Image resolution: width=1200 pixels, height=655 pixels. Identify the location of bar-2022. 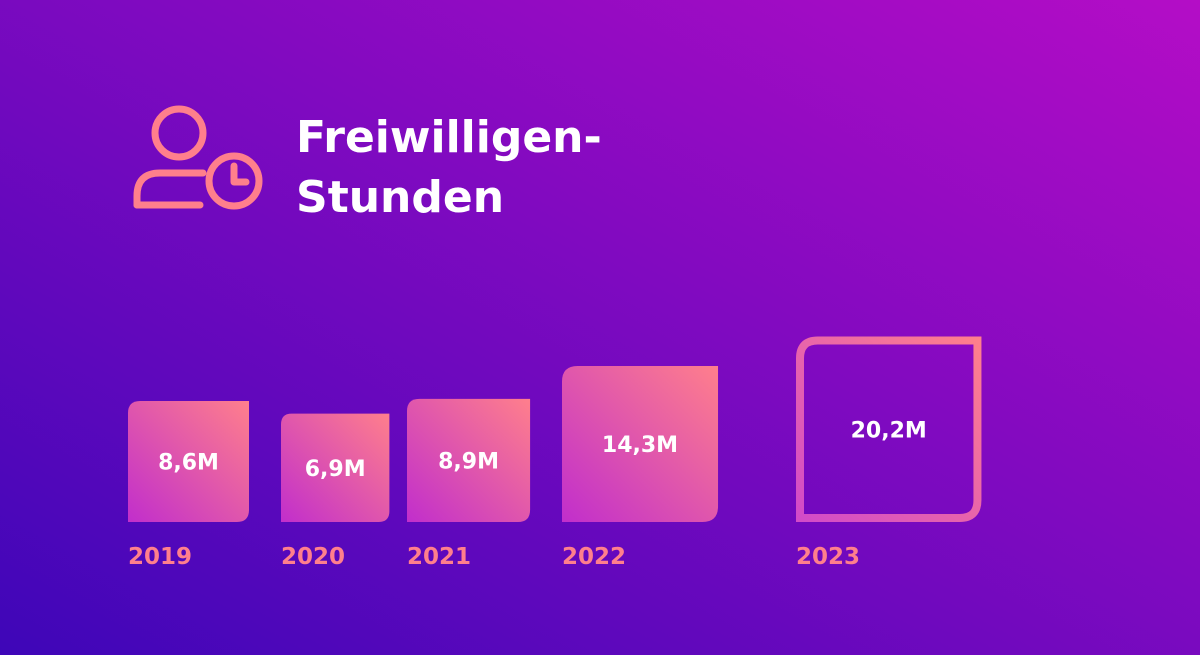
(640, 443).